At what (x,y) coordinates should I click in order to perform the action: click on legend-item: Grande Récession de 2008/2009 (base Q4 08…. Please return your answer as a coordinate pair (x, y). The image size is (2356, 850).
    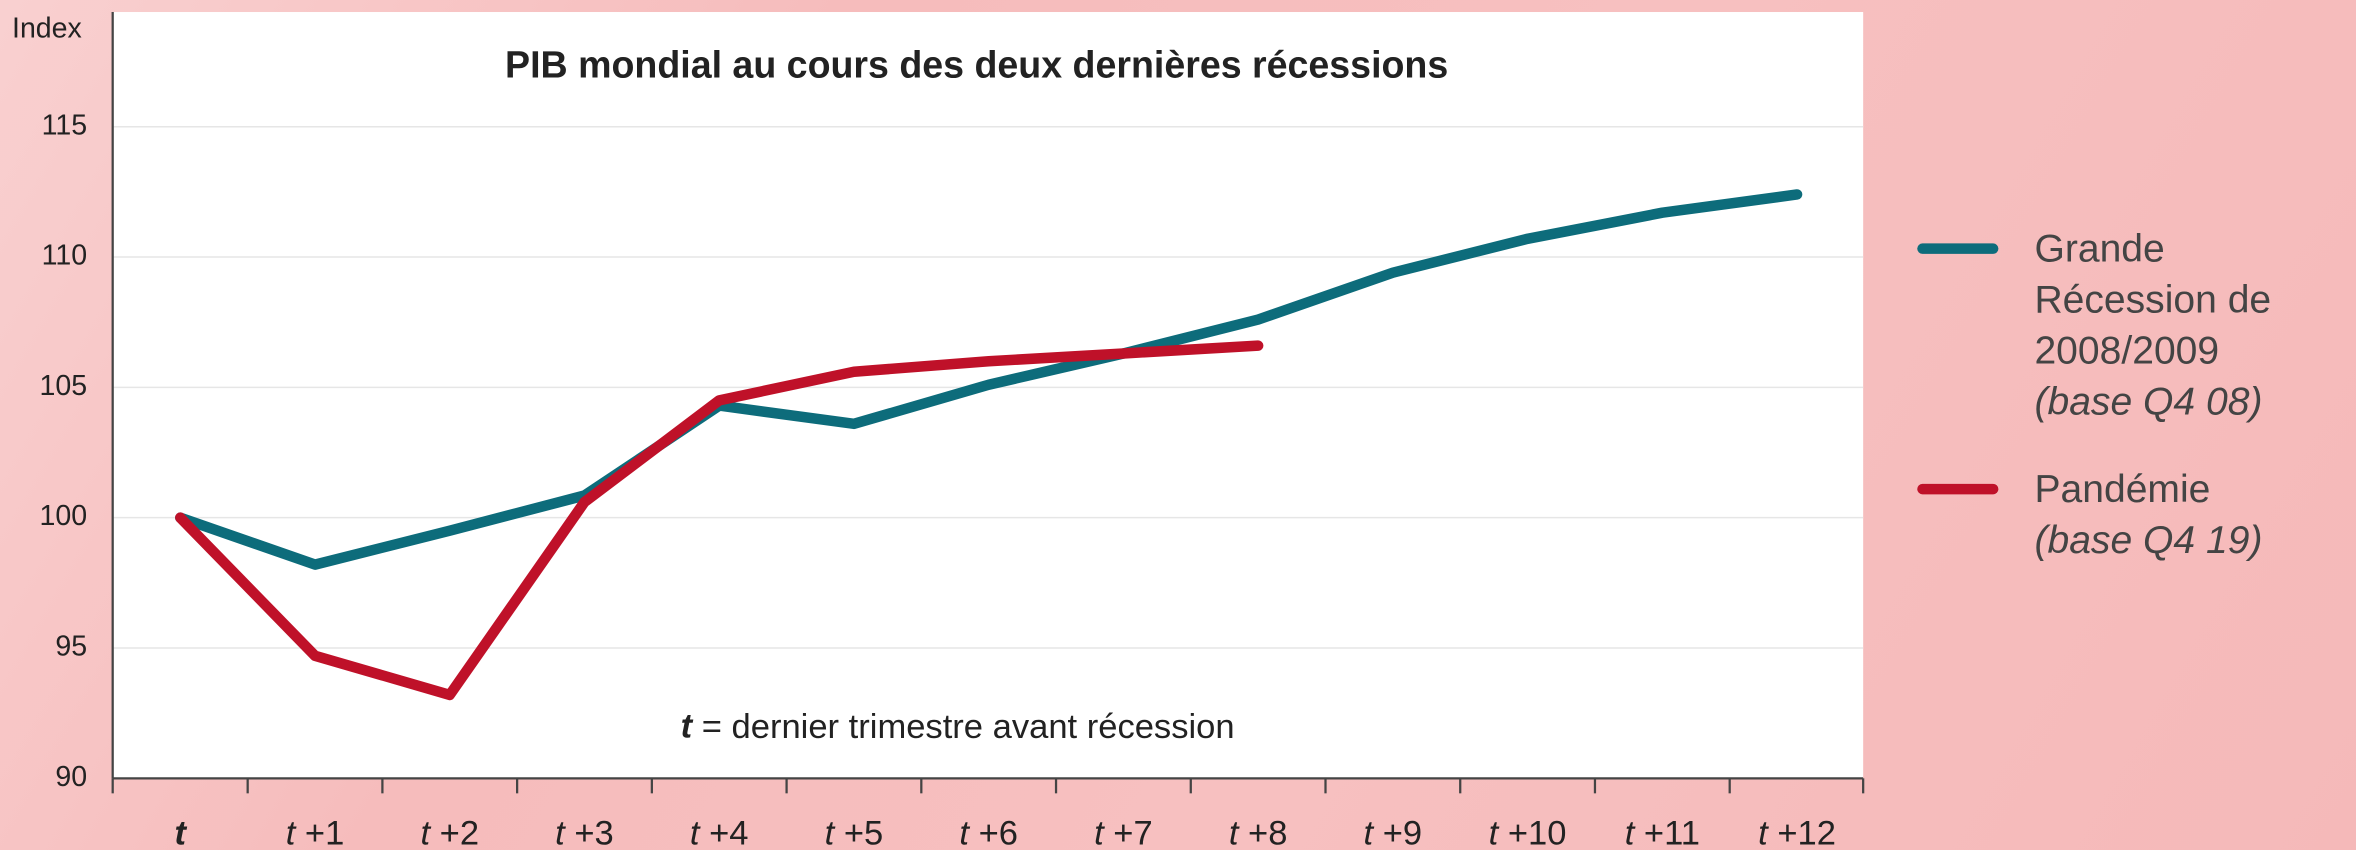
    Looking at the image, I should click on (2135, 324).